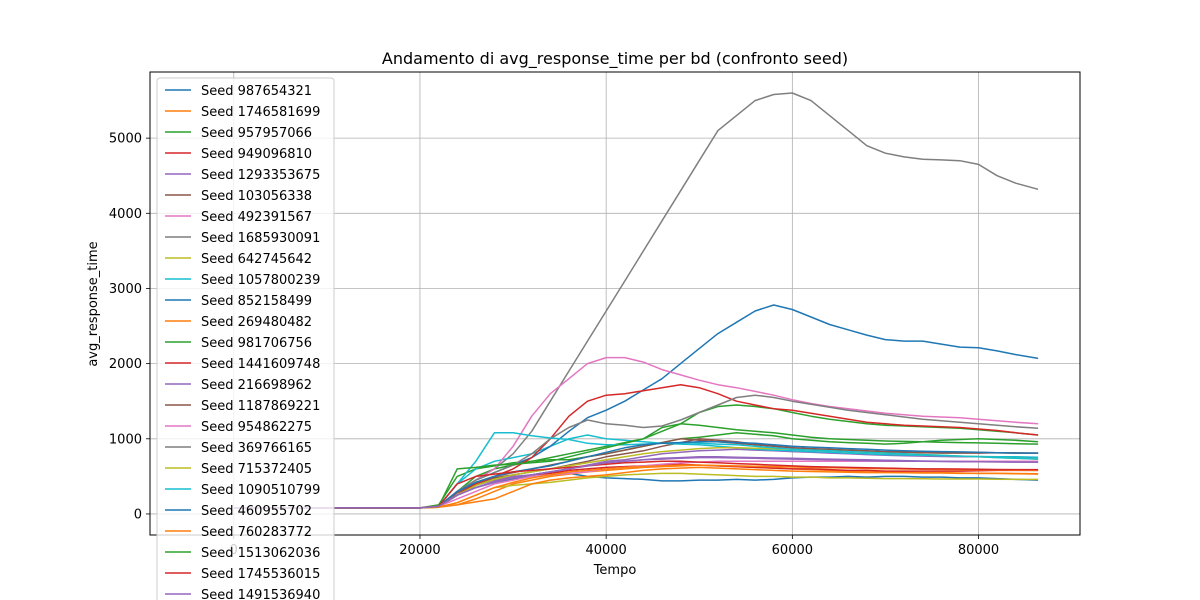  I want to click on legend-label-14: Seed 1441609748, so click(260, 364).